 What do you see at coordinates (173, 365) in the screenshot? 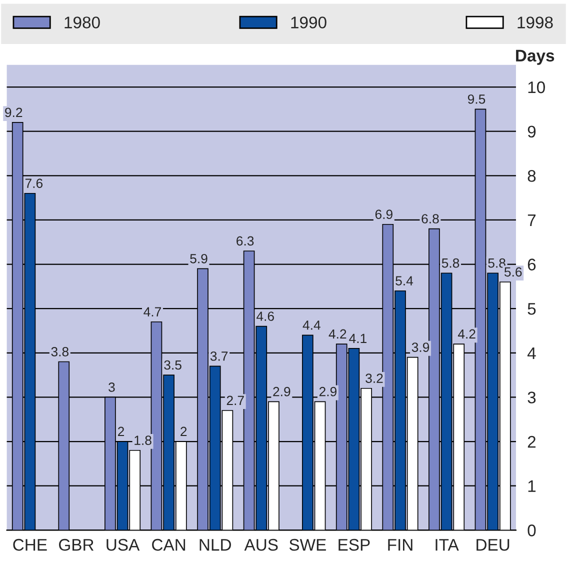
I see `data-label: 3.5` at bounding box center [173, 365].